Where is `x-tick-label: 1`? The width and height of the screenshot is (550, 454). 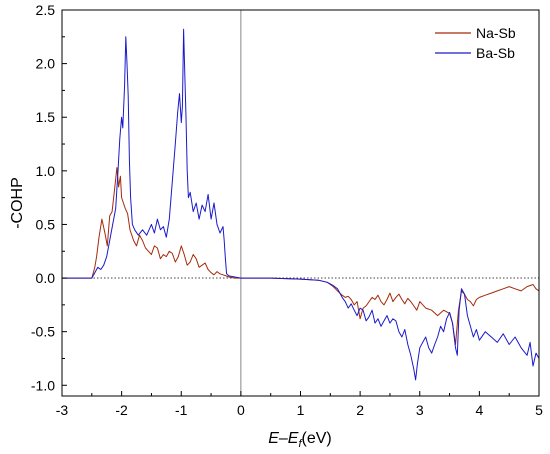
x-tick-label: 1 is located at coordinates (301, 410).